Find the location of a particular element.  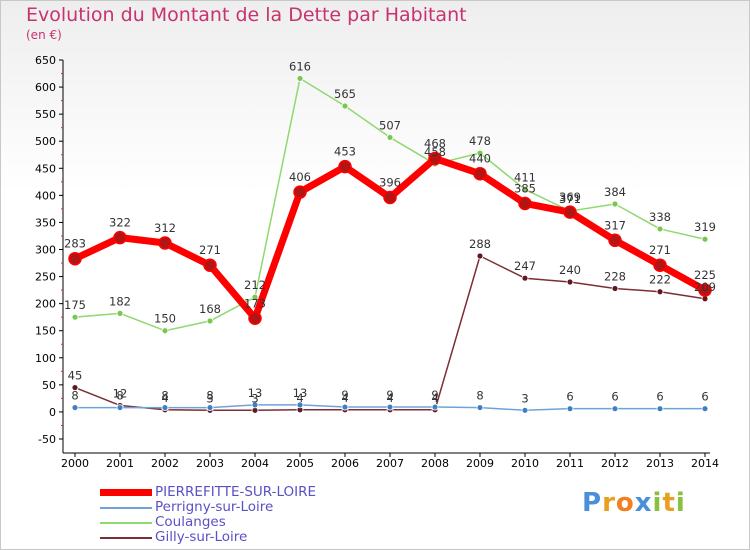

legend-swatch-coulanges is located at coordinates (126, 523).